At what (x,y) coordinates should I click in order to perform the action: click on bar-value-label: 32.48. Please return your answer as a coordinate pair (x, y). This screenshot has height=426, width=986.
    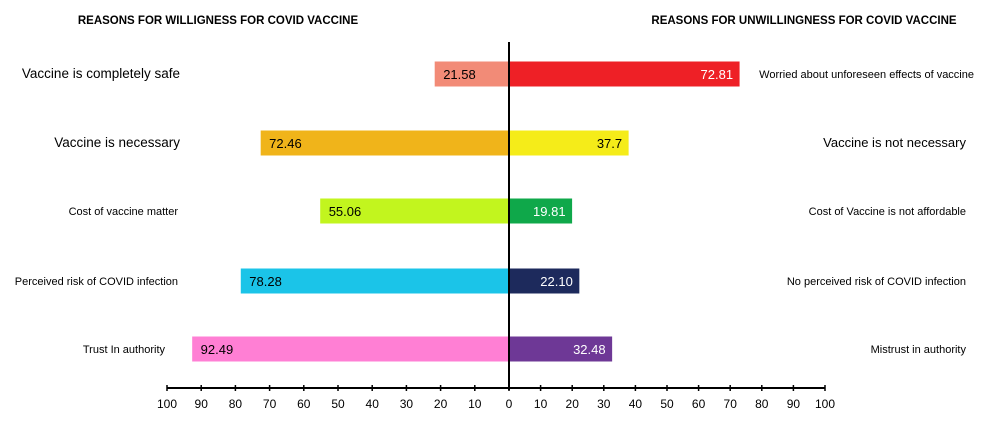
    Looking at the image, I should click on (589, 349).